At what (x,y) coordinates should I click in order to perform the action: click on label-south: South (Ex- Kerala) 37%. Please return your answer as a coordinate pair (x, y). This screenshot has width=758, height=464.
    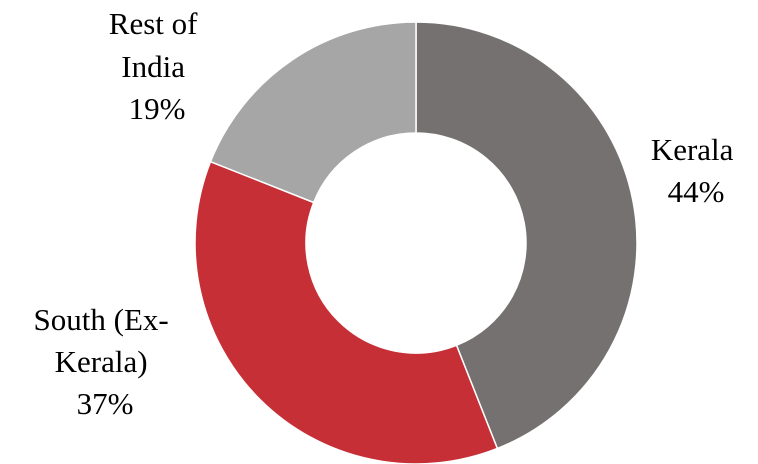
    Looking at the image, I should click on (105, 361).